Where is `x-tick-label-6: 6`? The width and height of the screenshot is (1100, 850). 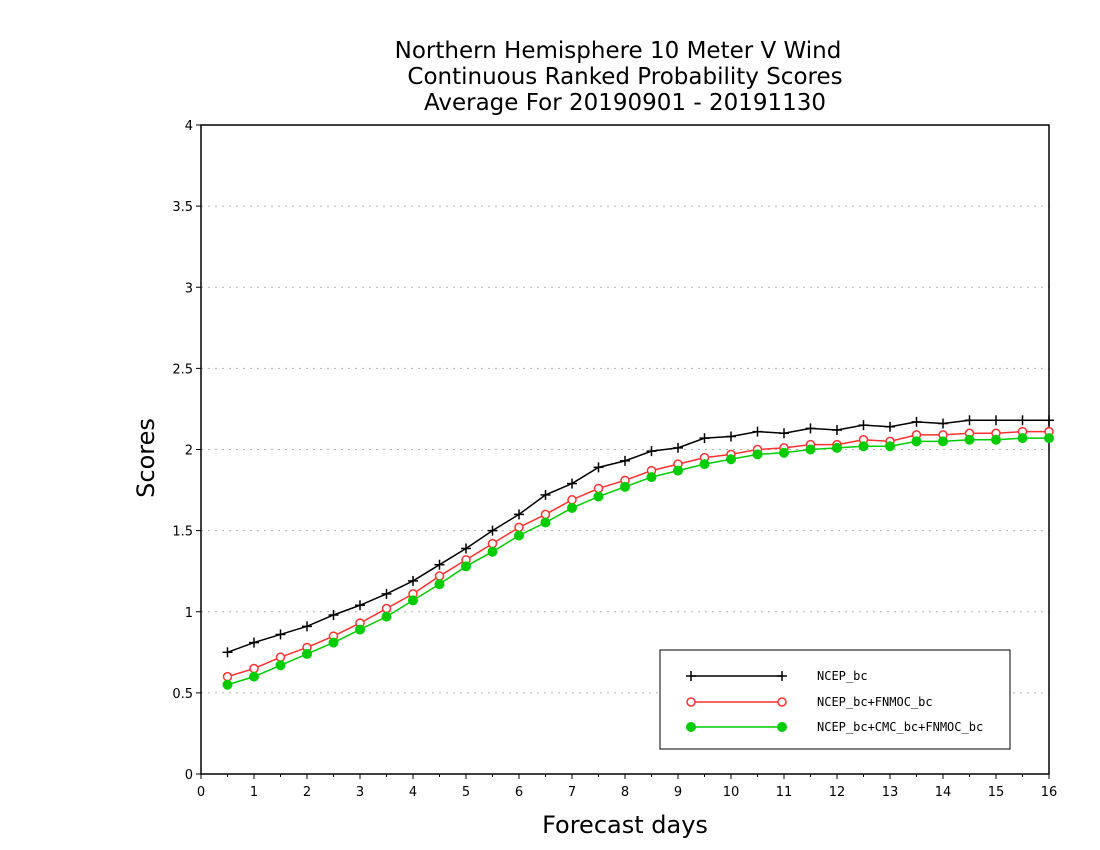 x-tick-label-6: 6 is located at coordinates (519, 792).